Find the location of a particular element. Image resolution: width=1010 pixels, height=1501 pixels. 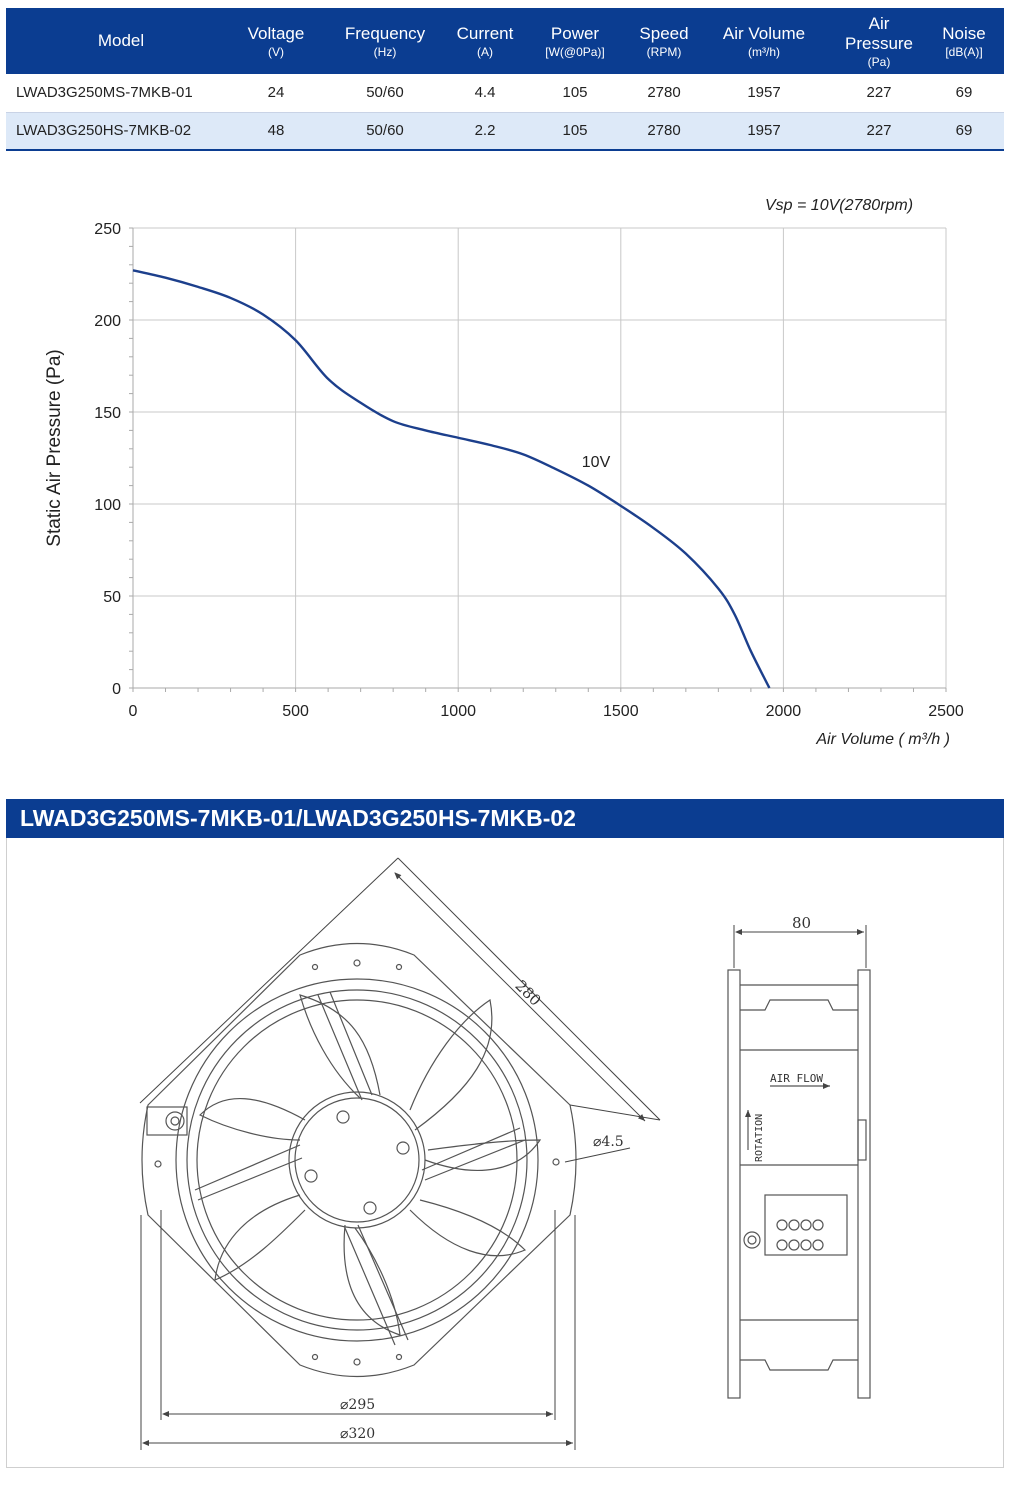

x-tick-label: 2000 is located at coordinates (784, 711).